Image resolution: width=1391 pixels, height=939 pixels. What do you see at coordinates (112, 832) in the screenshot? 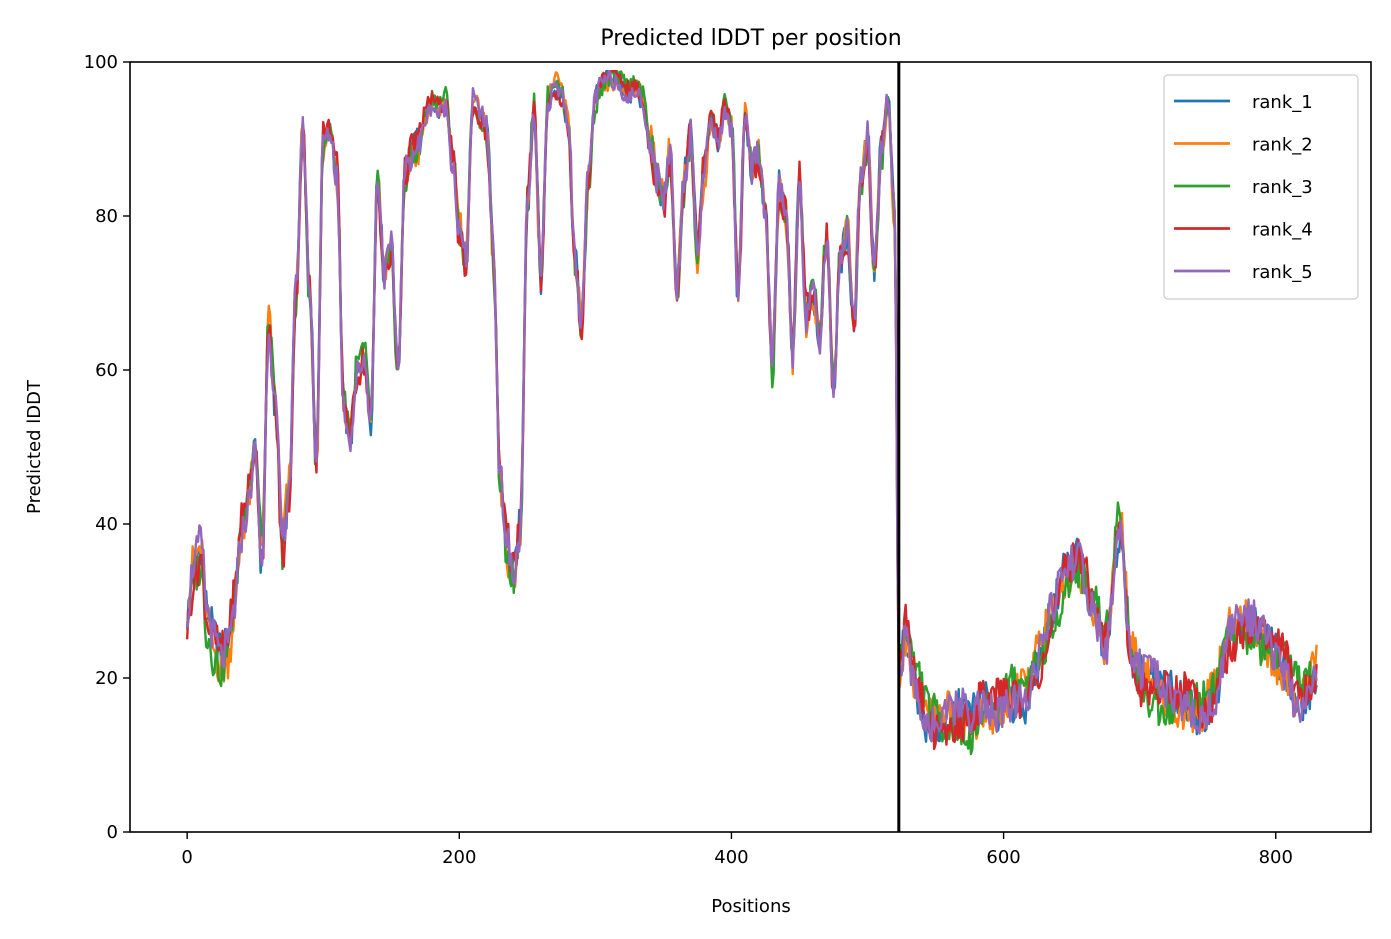
I see `y-tick-label: 0` at bounding box center [112, 832].